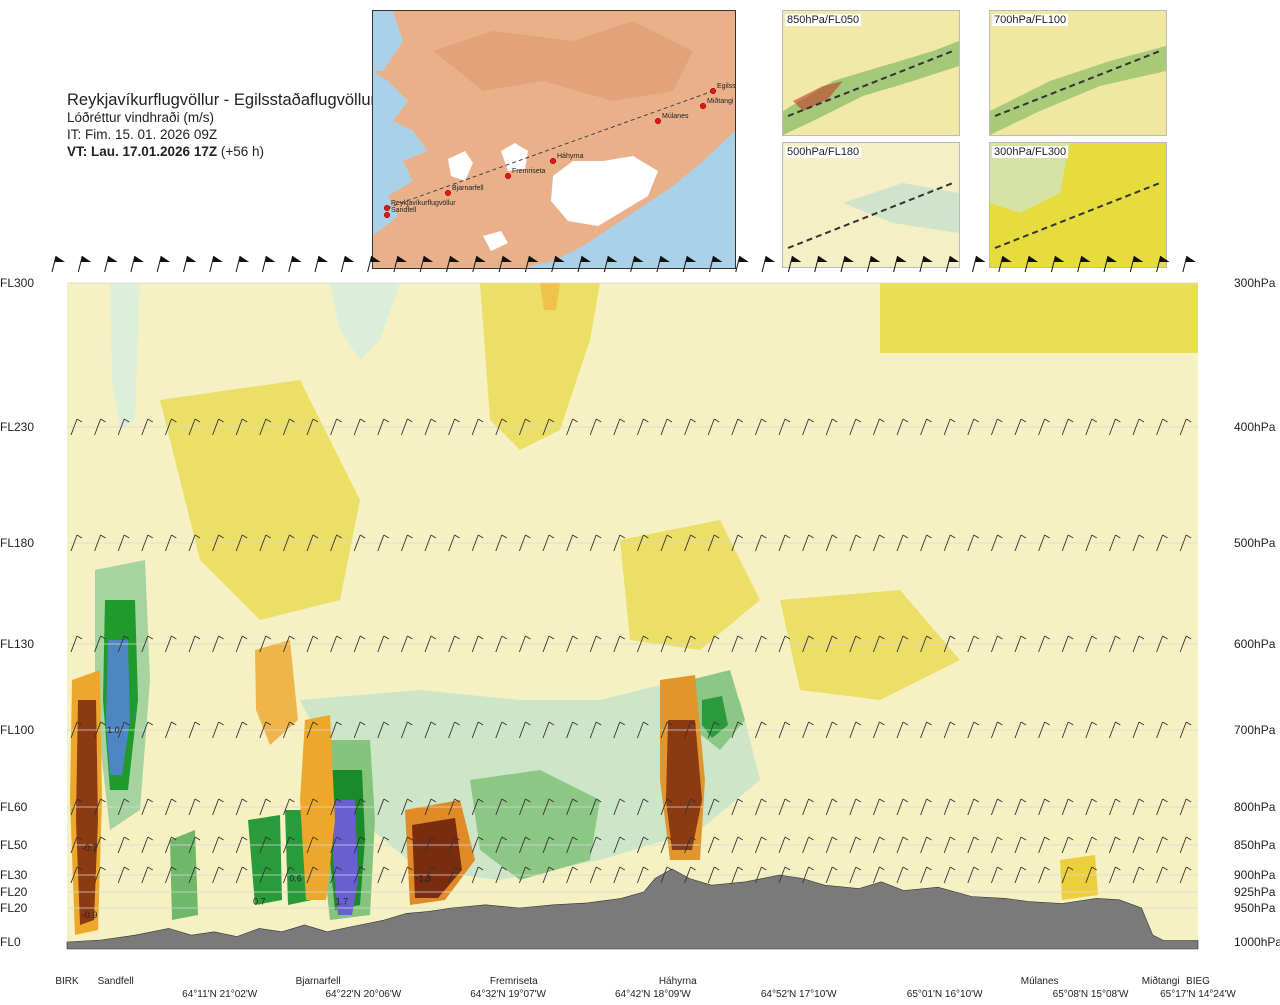  What do you see at coordinates (270, 259) in the screenshot?
I see `barb-pennant` at bounding box center [270, 259].